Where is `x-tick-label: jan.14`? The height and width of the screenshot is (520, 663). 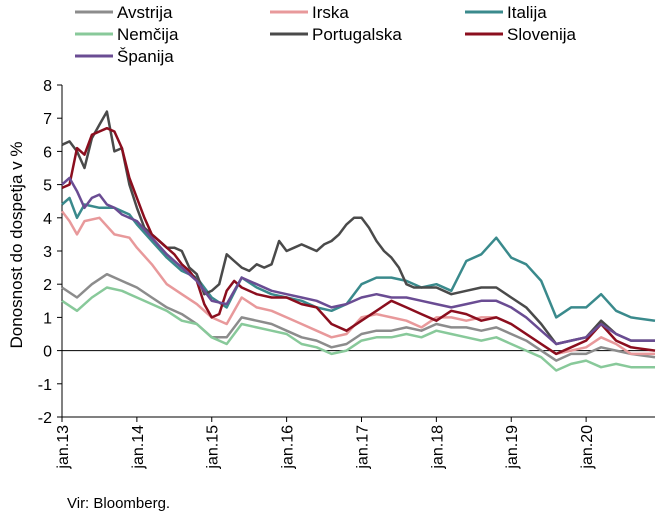 x-tick-label: jan.14 is located at coordinates (138, 447).